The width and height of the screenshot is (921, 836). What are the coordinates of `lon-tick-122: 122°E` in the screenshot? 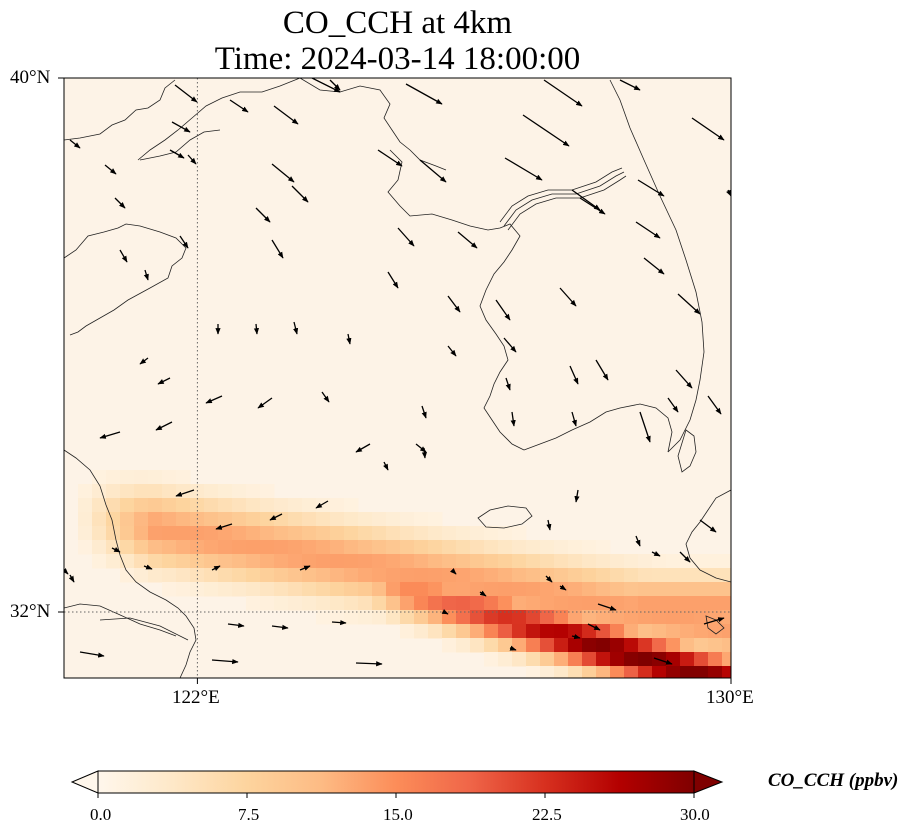 It's located at (196, 697).